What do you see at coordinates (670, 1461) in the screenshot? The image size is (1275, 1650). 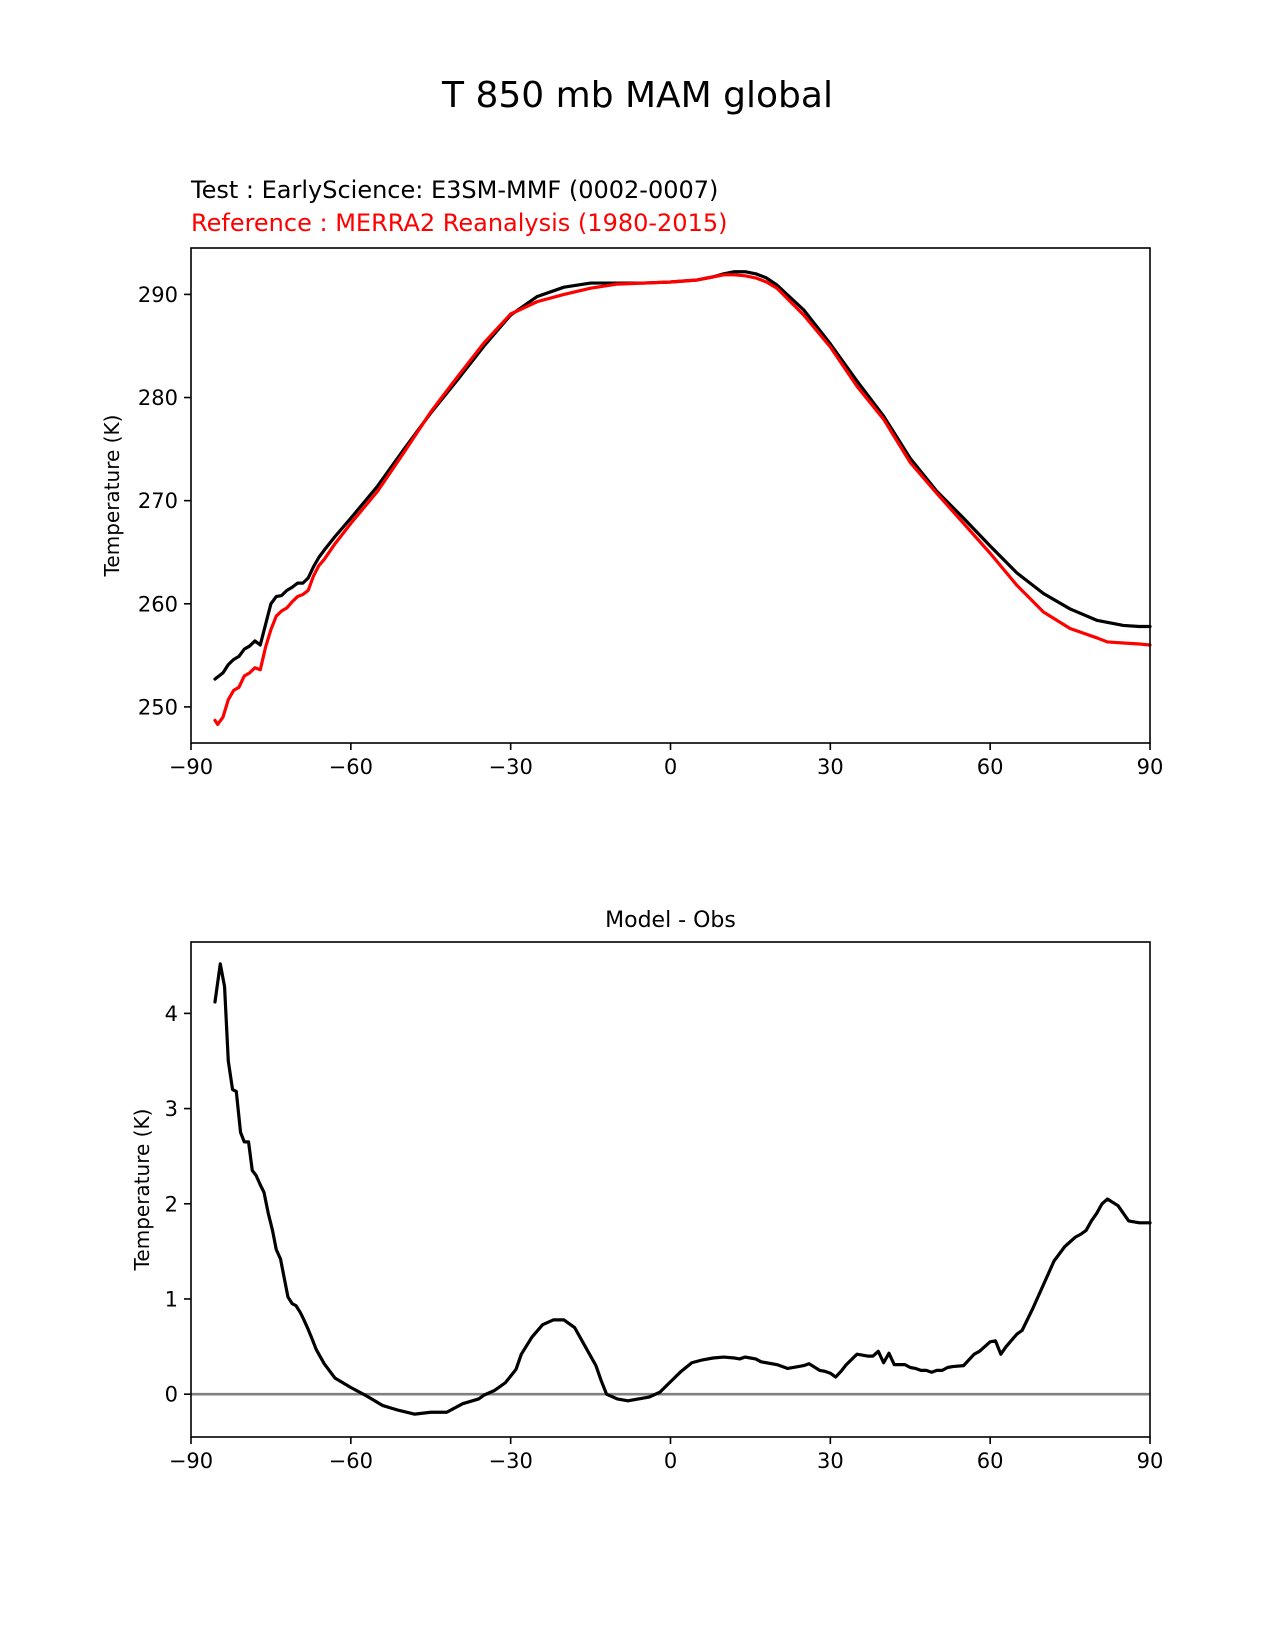 I see `bottom-x-tick-label: 0` at bounding box center [670, 1461].